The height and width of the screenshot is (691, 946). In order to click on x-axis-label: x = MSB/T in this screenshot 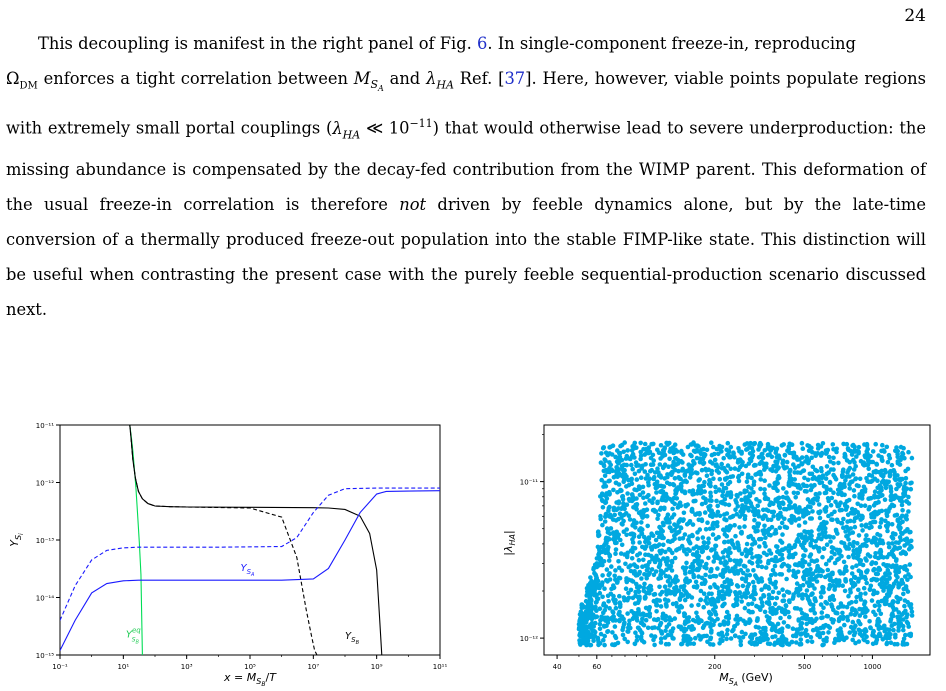, I will do `click(250, 679)`.